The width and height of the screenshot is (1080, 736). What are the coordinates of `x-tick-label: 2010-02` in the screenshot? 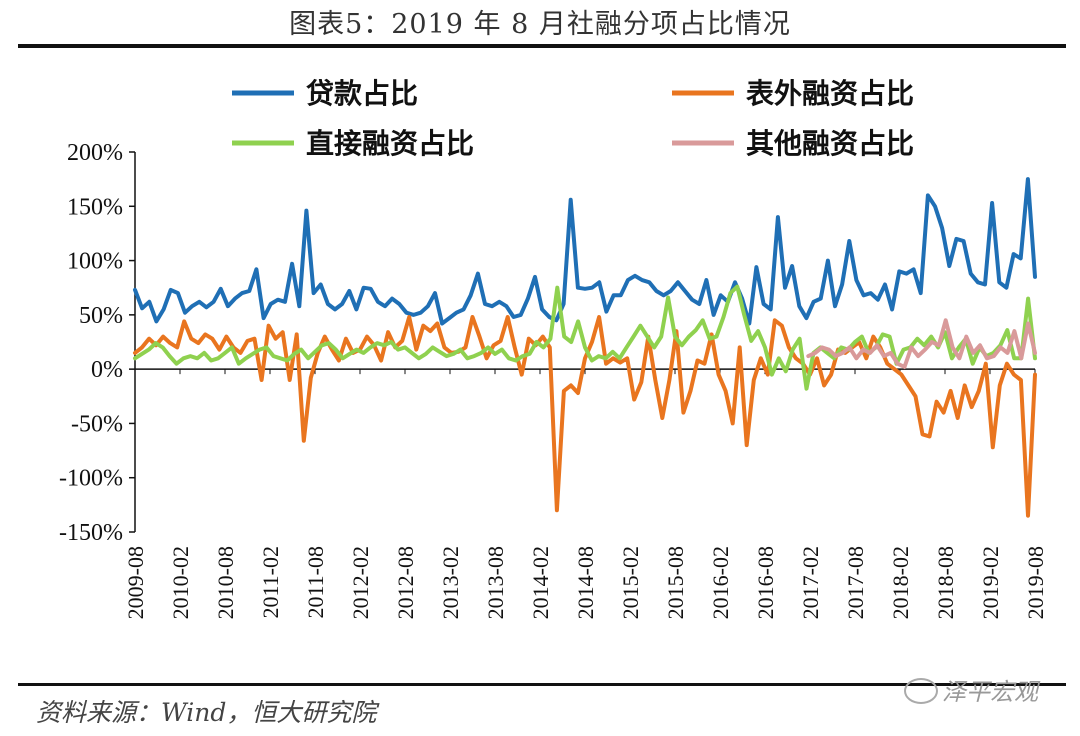 It's located at (180, 582).